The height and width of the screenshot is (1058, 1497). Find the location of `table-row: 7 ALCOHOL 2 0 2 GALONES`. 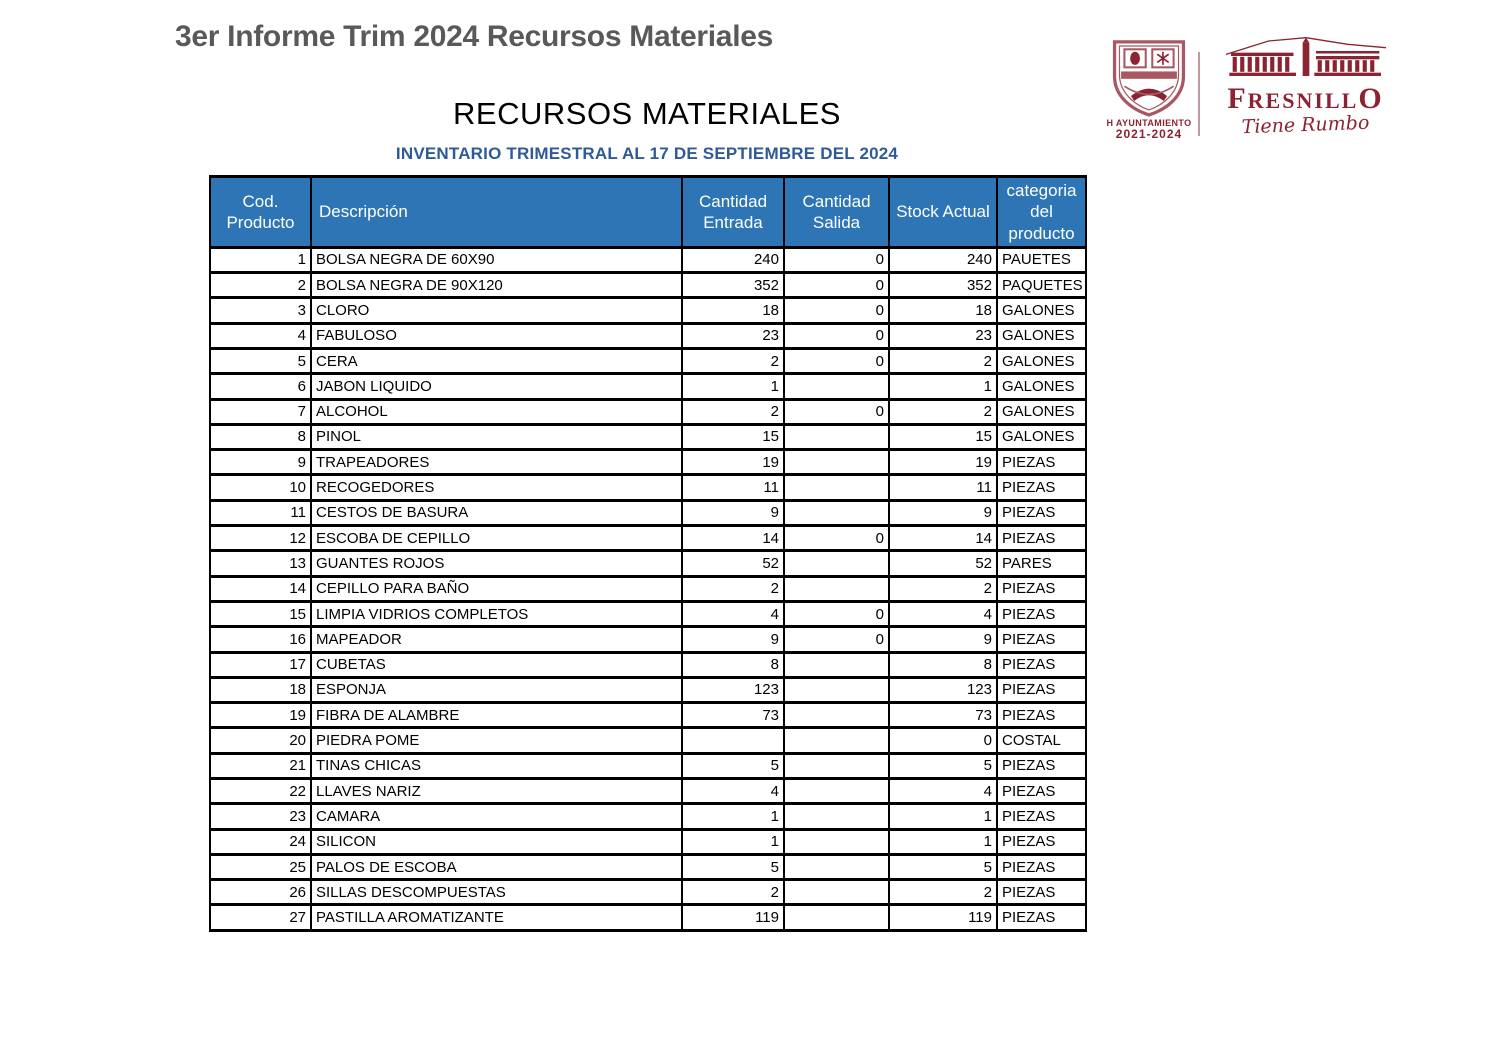

table-row: 7 ALCOHOL 2 0 2 GALONES is located at coordinates (648, 411).